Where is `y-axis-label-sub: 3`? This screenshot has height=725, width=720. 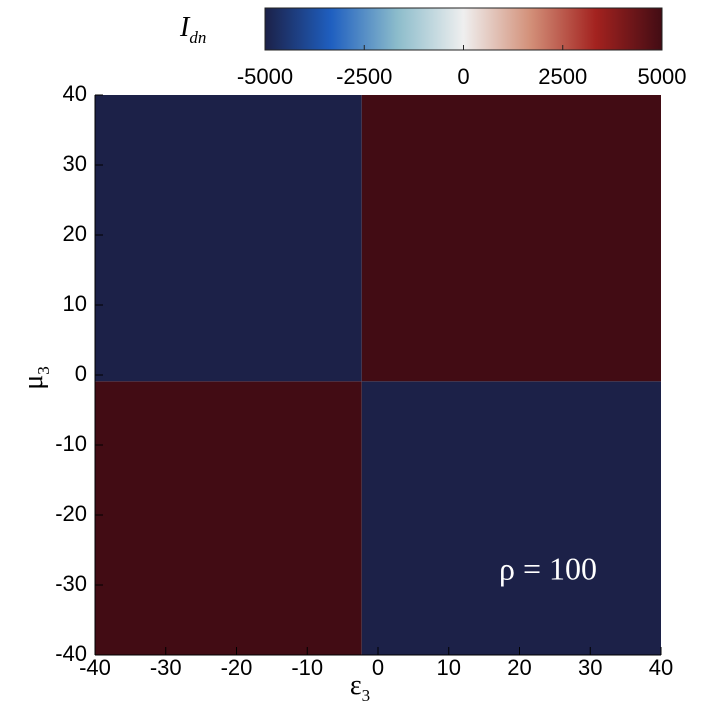
y-axis-label-sub: 3 is located at coordinates (43, 370).